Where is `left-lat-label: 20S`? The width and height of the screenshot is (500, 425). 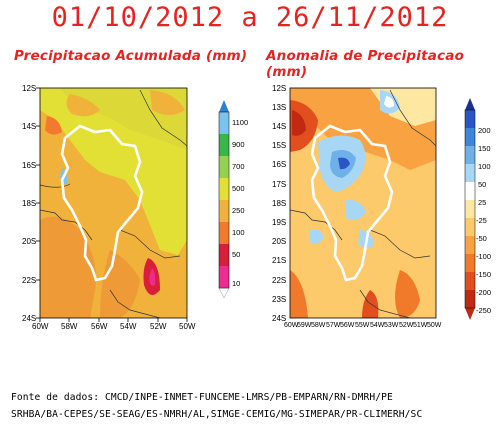
left-lat-label: 20S is located at coordinates (29, 241).